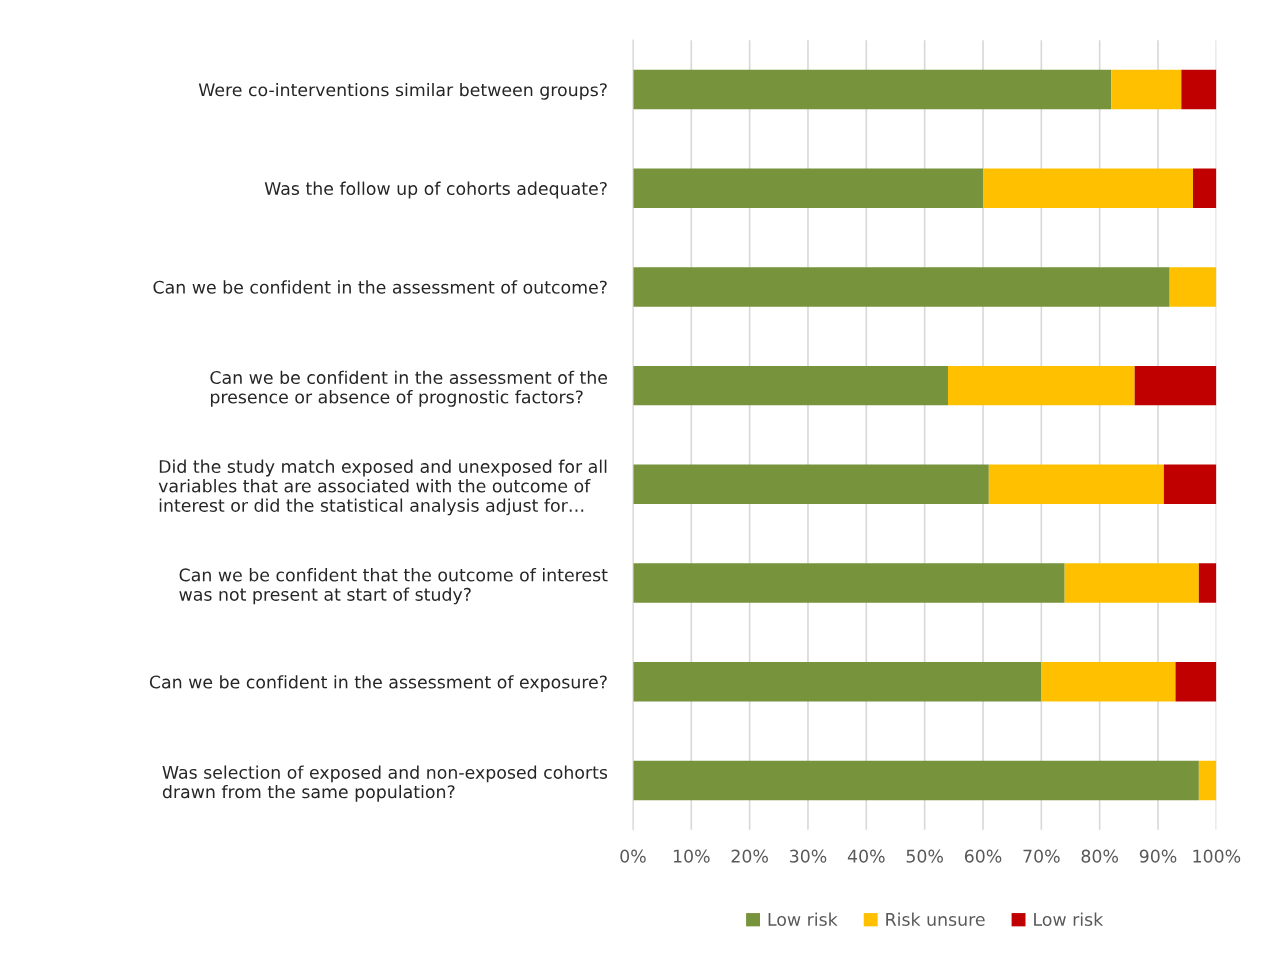  I want to click on y-tick-label: Can we be confident in the assessment of the presence or absence of prognostic factors?, so click(409, 388).